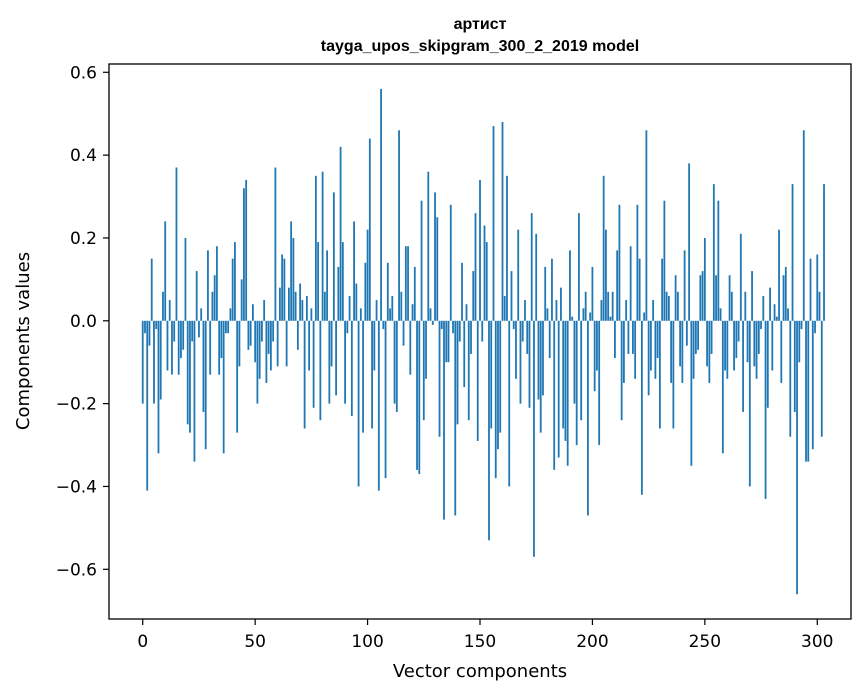 This screenshot has width=867, height=696. What do you see at coordinates (83, 239) in the screenshot?
I see `y-tick-label: 0.2` at bounding box center [83, 239].